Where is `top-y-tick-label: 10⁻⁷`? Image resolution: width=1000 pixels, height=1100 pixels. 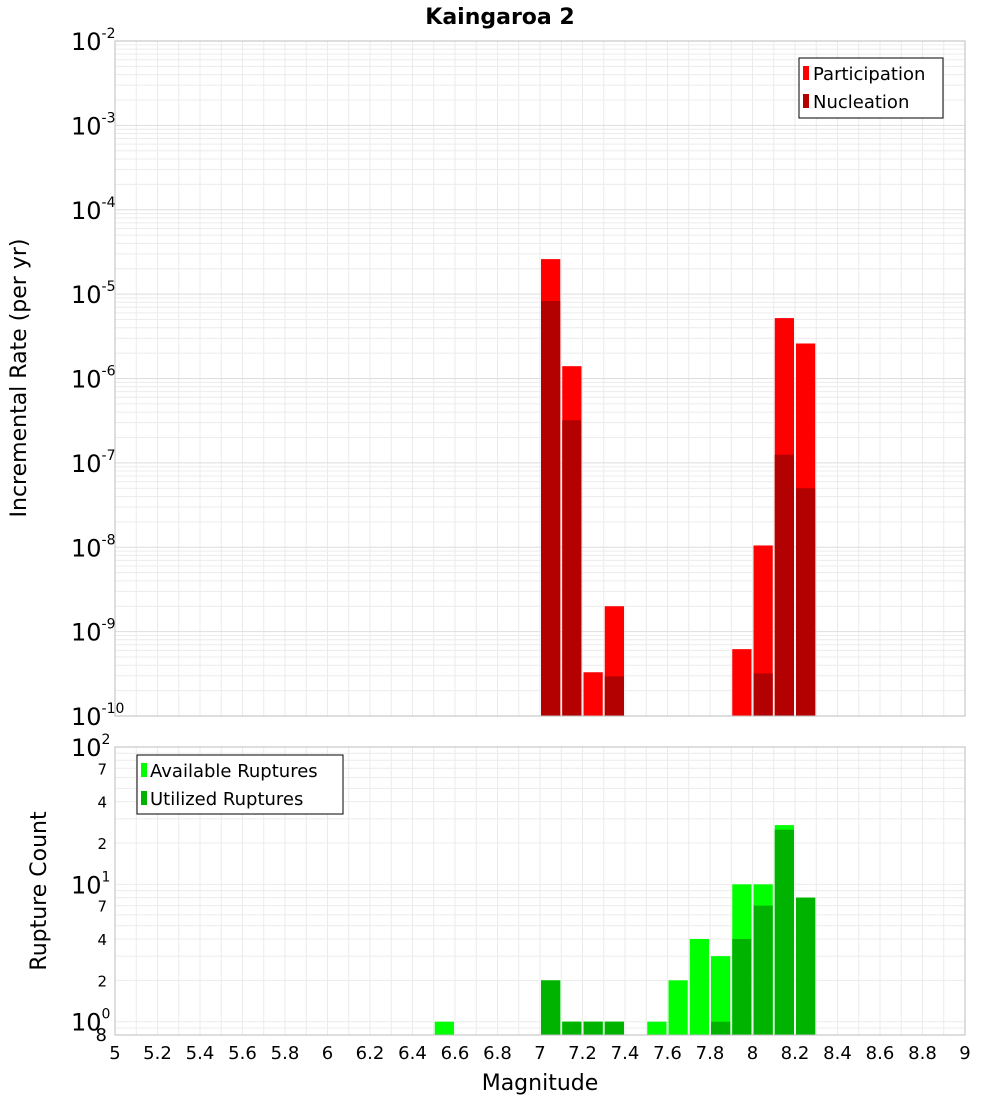
top-y-tick-label: 10⁻⁷ is located at coordinates (93, 463).